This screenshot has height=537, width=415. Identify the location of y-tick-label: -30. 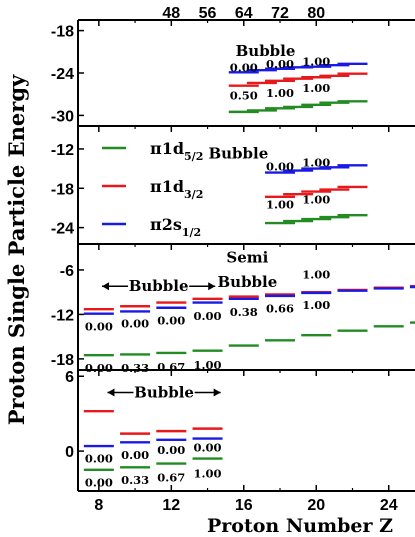
(62, 116).